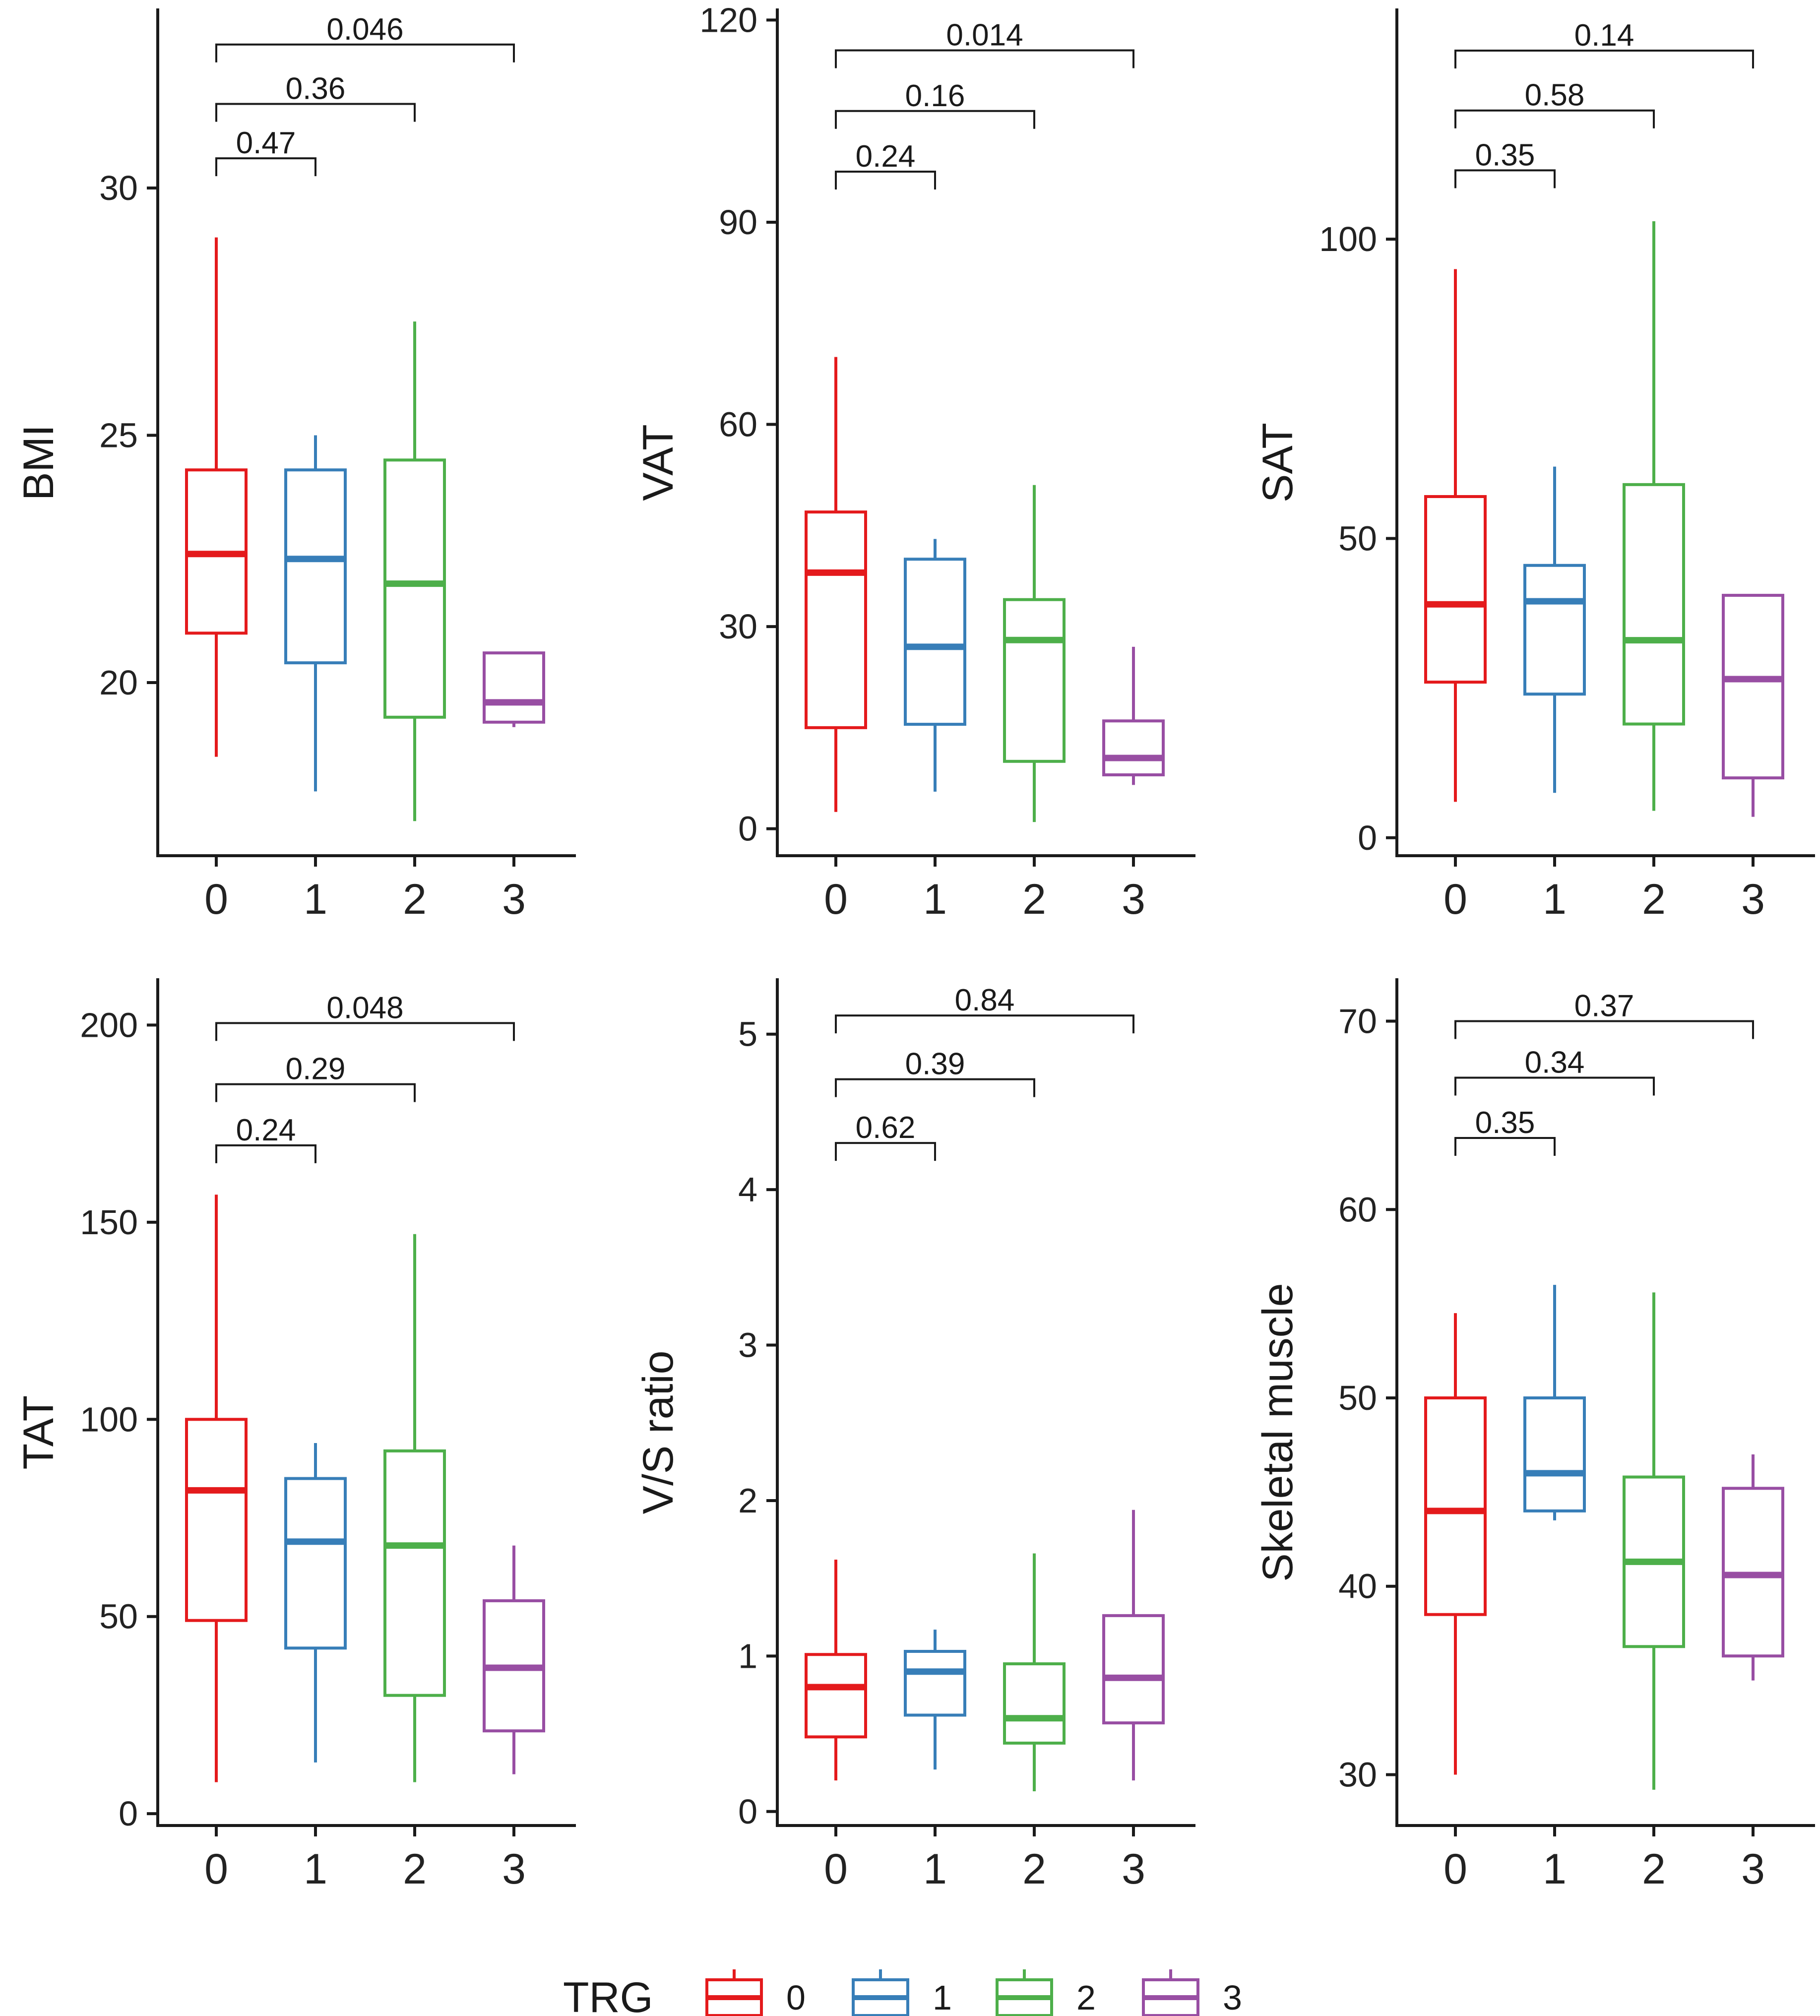 Image resolution: width=1820 pixels, height=2016 pixels. Describe the element at coordinates (658, 462) in the screenshot. I see `y-axis-title: VAT` at that location.